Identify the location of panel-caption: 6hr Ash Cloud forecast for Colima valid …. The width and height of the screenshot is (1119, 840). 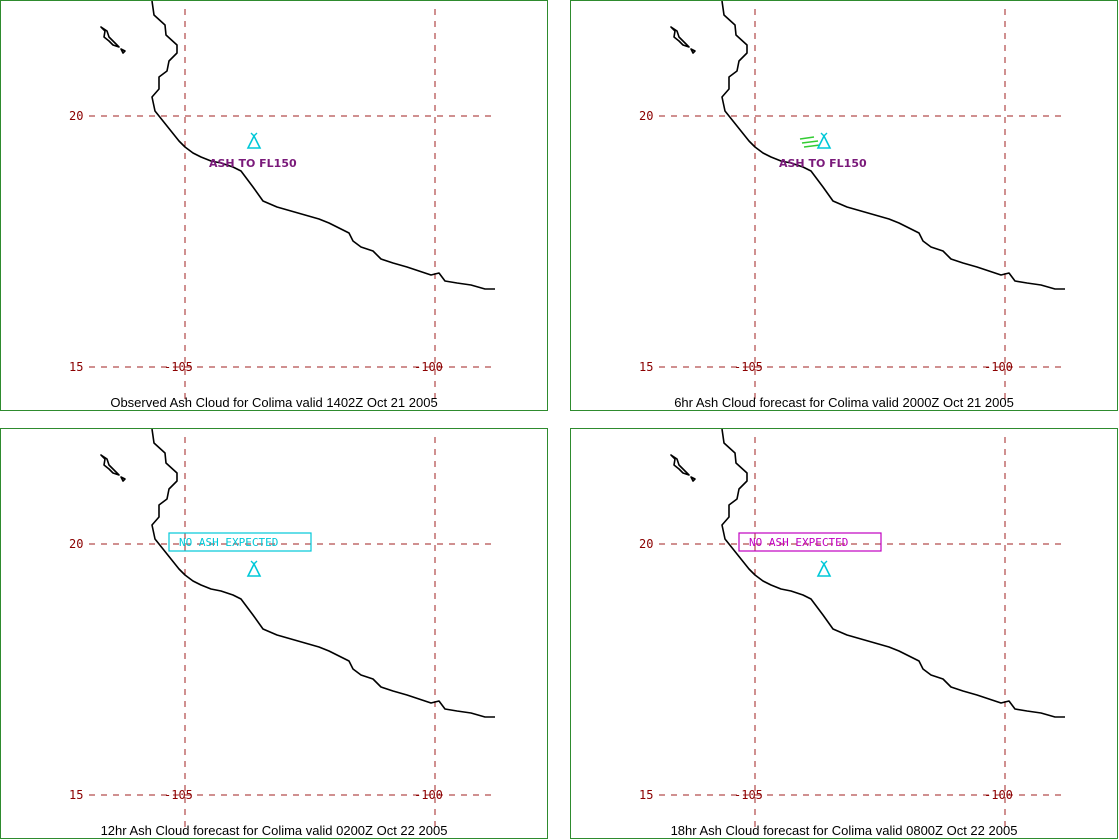
(844, 402).